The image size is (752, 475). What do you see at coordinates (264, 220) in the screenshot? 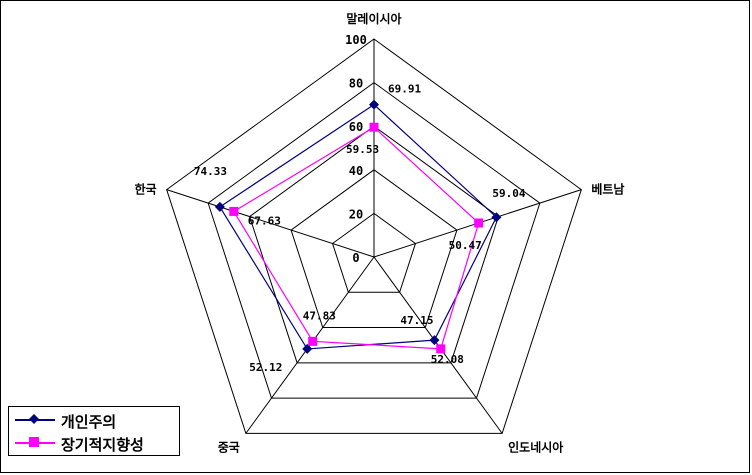
I see `data-label: 67.63` at bounding box center [264, 220].